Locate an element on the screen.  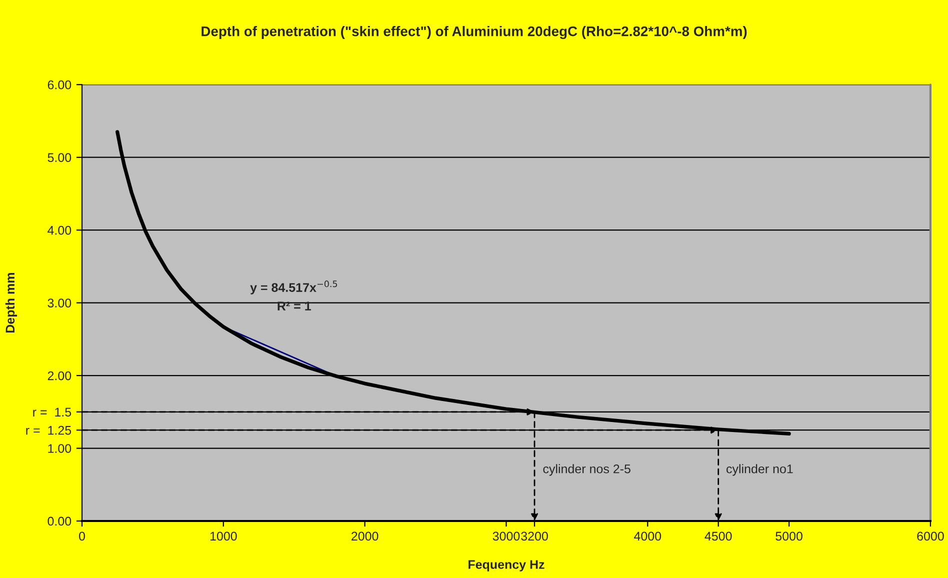
x-tick-label: 6000 is located at coordinates (930, 536).